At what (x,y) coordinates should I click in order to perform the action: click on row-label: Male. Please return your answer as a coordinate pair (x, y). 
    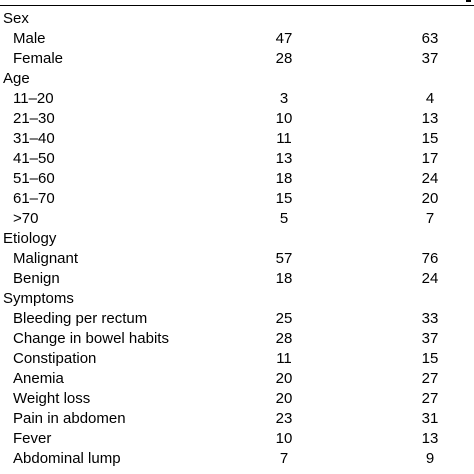
    Looking at the image, I should click on (29, 38).